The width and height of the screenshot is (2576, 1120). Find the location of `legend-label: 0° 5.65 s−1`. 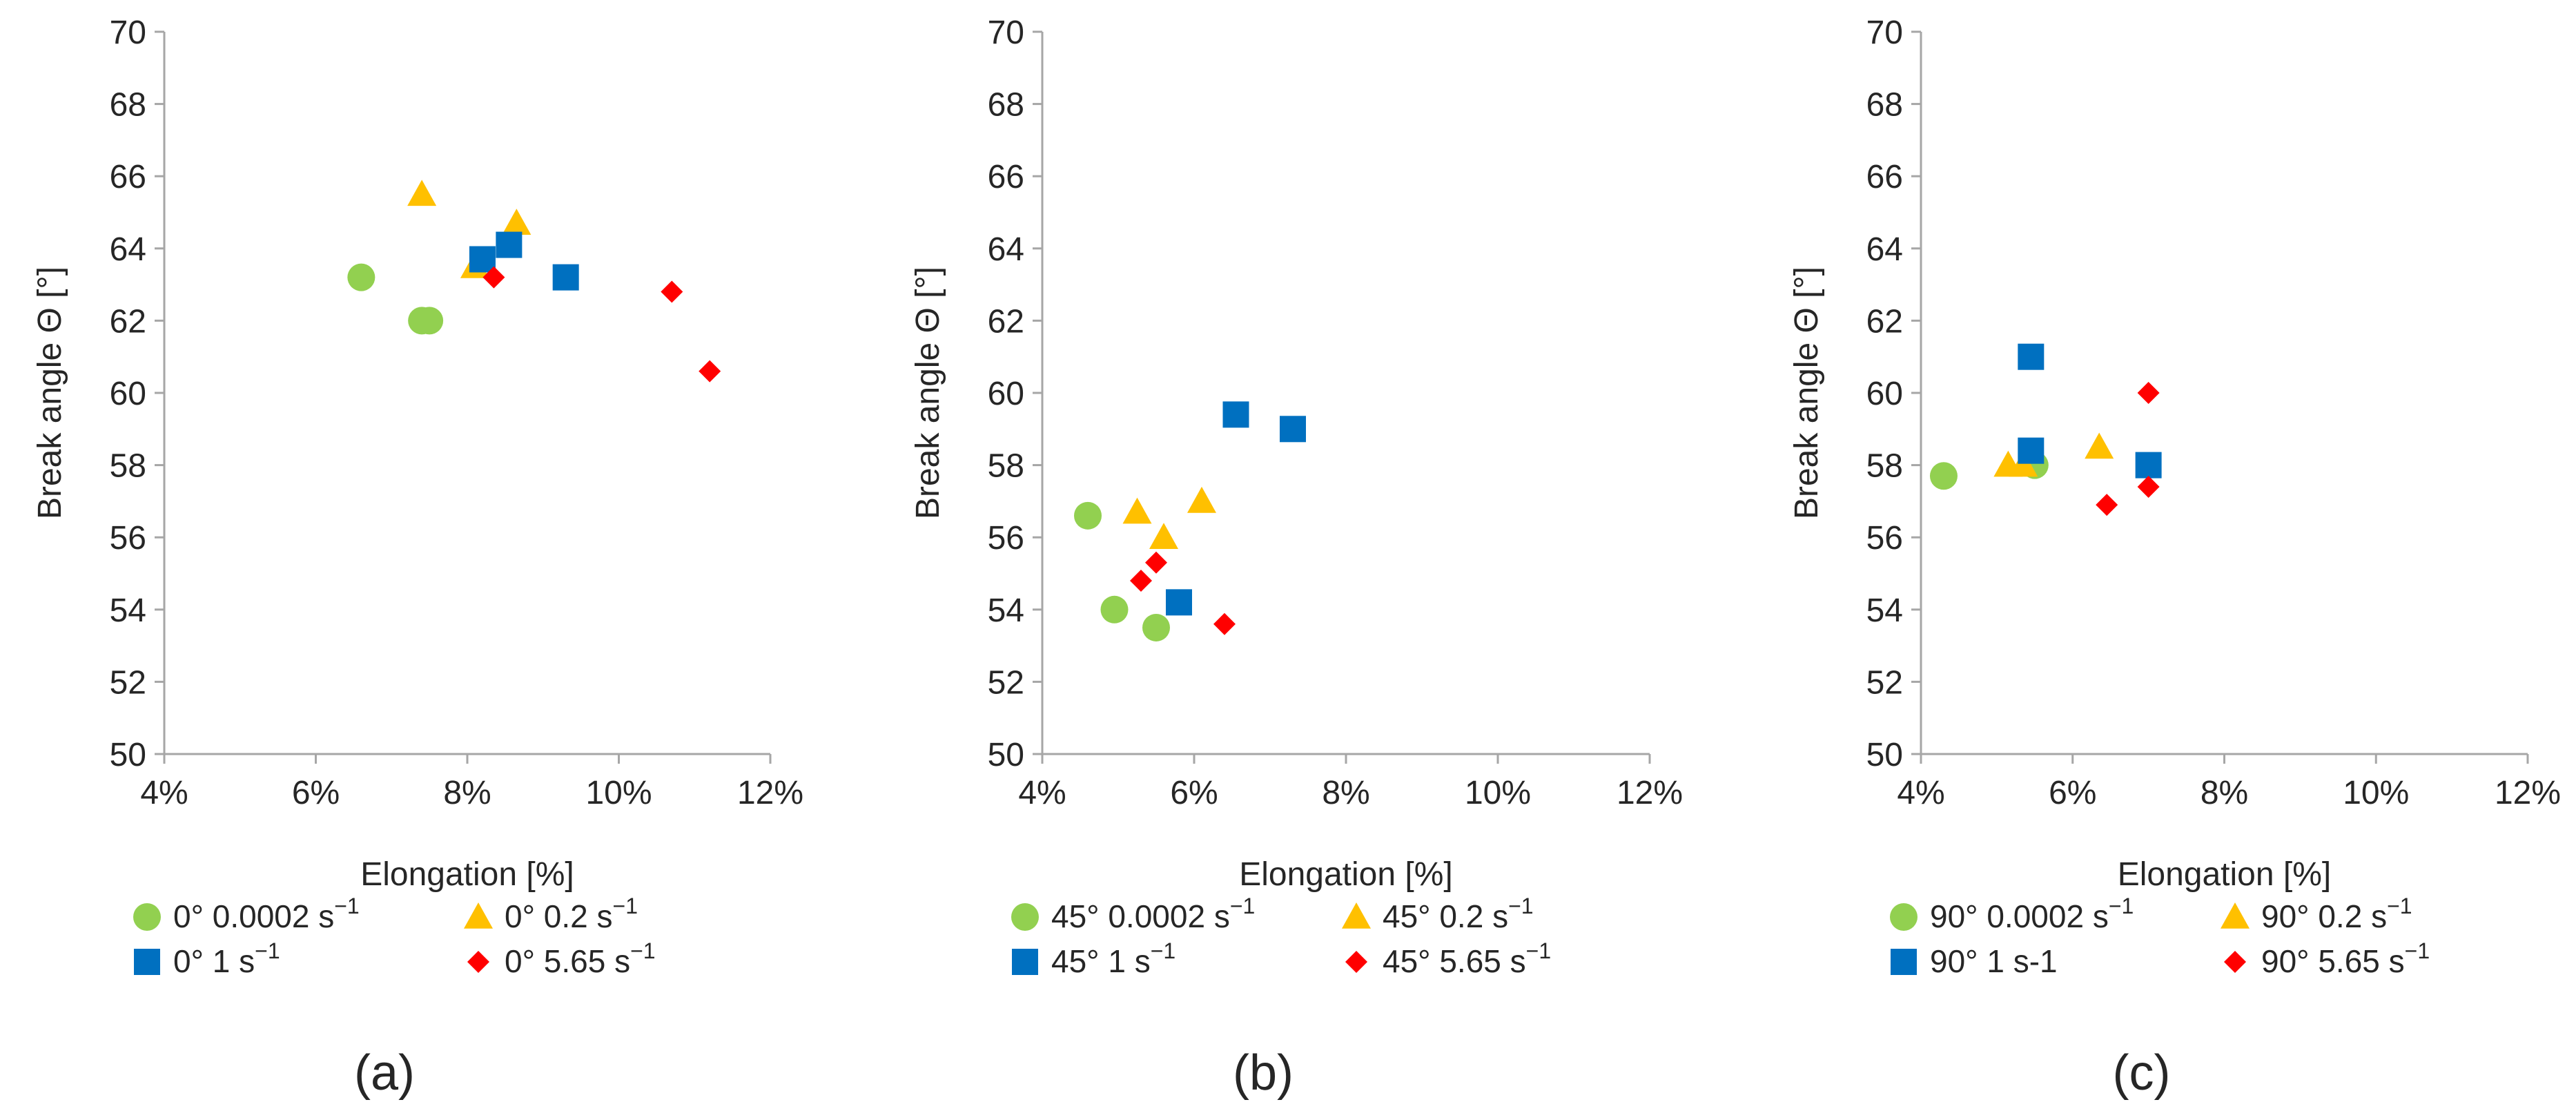

legend-label: 0° 5.65 s−1 is located at coordinates (580, 958).